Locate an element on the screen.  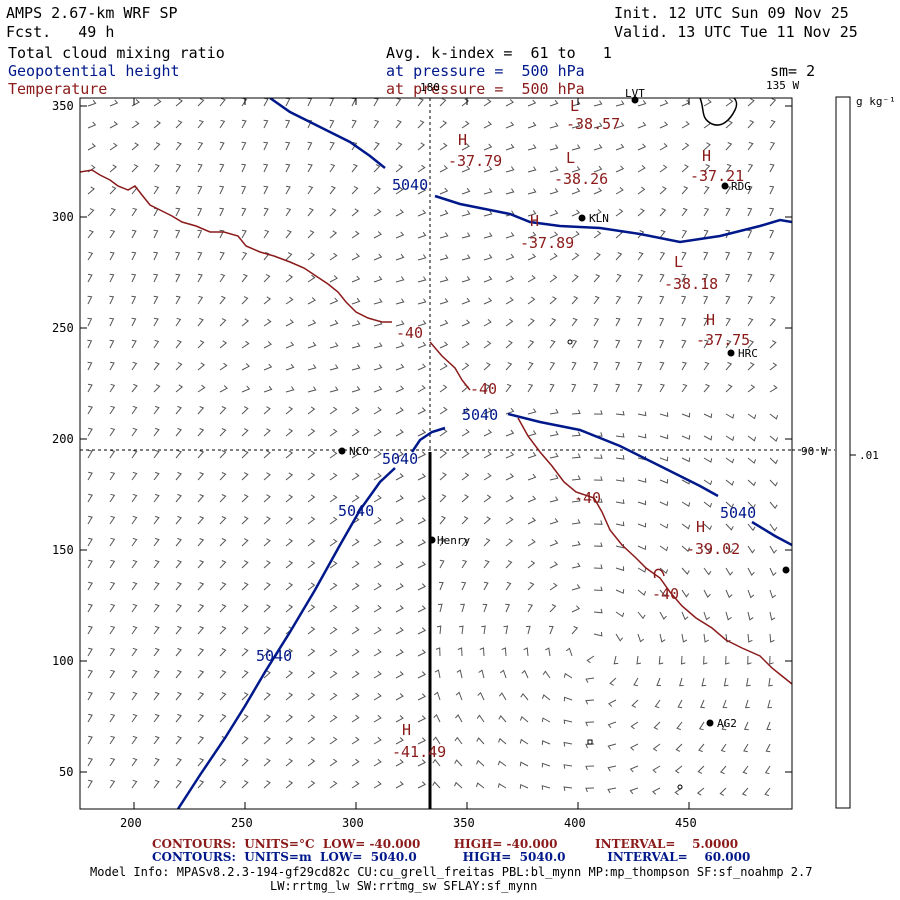
y-tick-label: 250 is located at coordinates (63, 328).